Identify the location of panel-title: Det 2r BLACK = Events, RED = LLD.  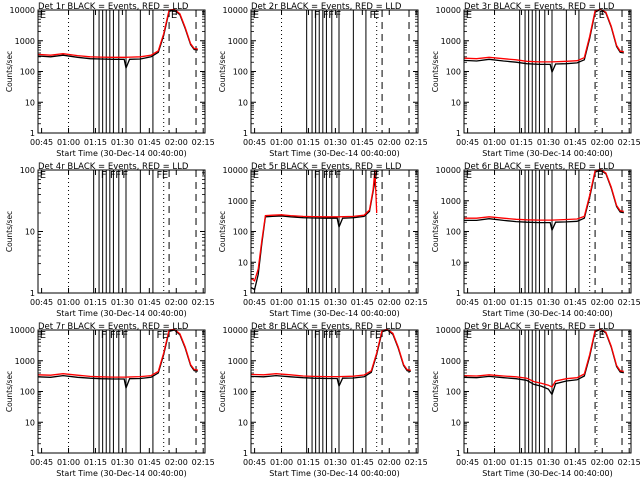
(326, 7).